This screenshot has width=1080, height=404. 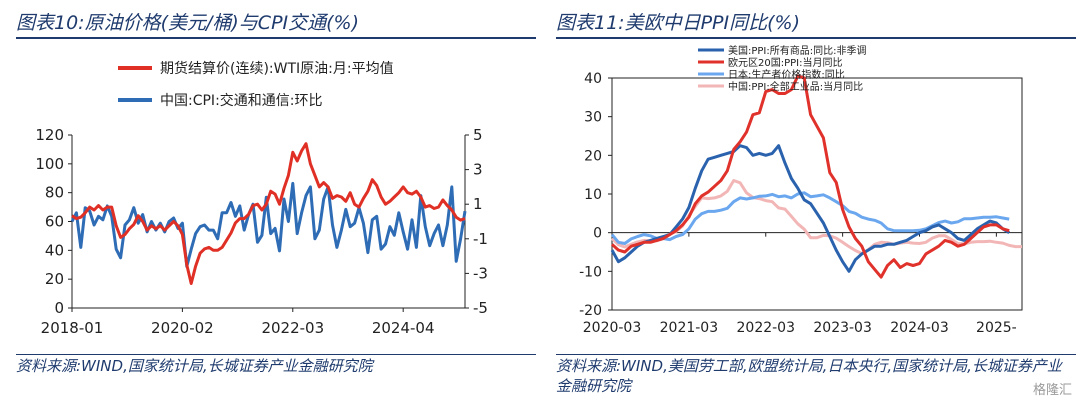 I want to click on legend-label-0: 期货结算价(连续):WTI原油:月:平均值, so click(x=277, y=68).